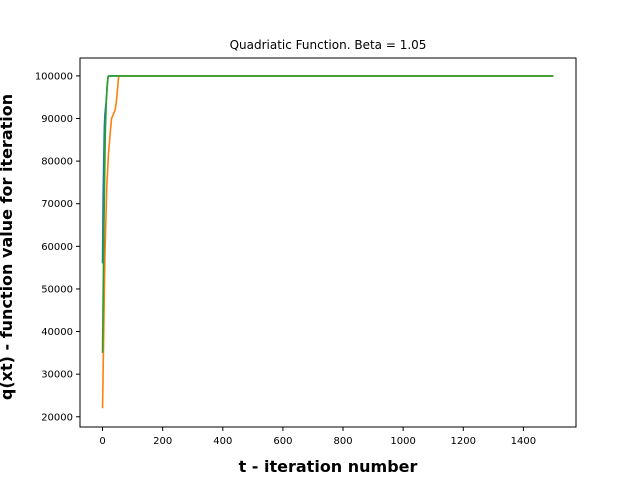 This screenshot has width=640, height=480. What do you see at coordinates (57, 417) in the screenshot?
I see `y-tick-label: 20000` at bounding box center [57, 417].